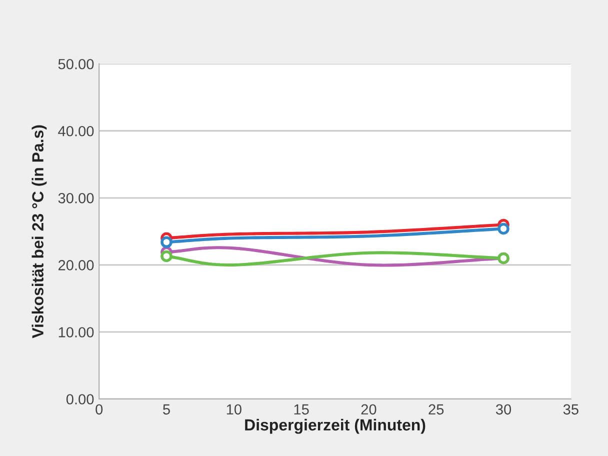 The height and width of the screenshot is (456, 608). Describe the element at coordinates (166, 409) in the screenshot. I see `x-tick-label: 5` at that location.